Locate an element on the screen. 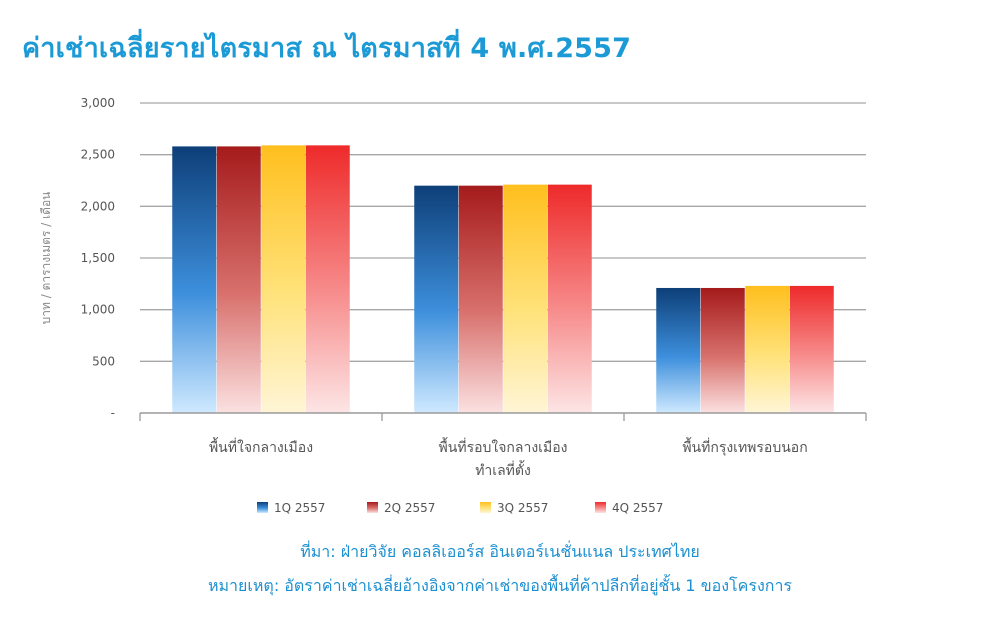 The width and height of the screenshot is (1000, 632). y-tick-label: 2,000 is located at coordinates (98, 206).